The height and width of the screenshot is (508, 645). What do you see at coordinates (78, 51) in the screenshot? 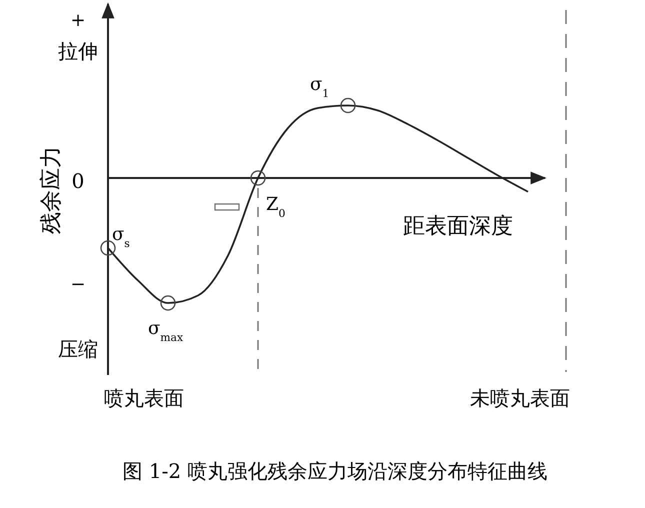
I see `text: 拉伸` at bounding box center [78, 51].